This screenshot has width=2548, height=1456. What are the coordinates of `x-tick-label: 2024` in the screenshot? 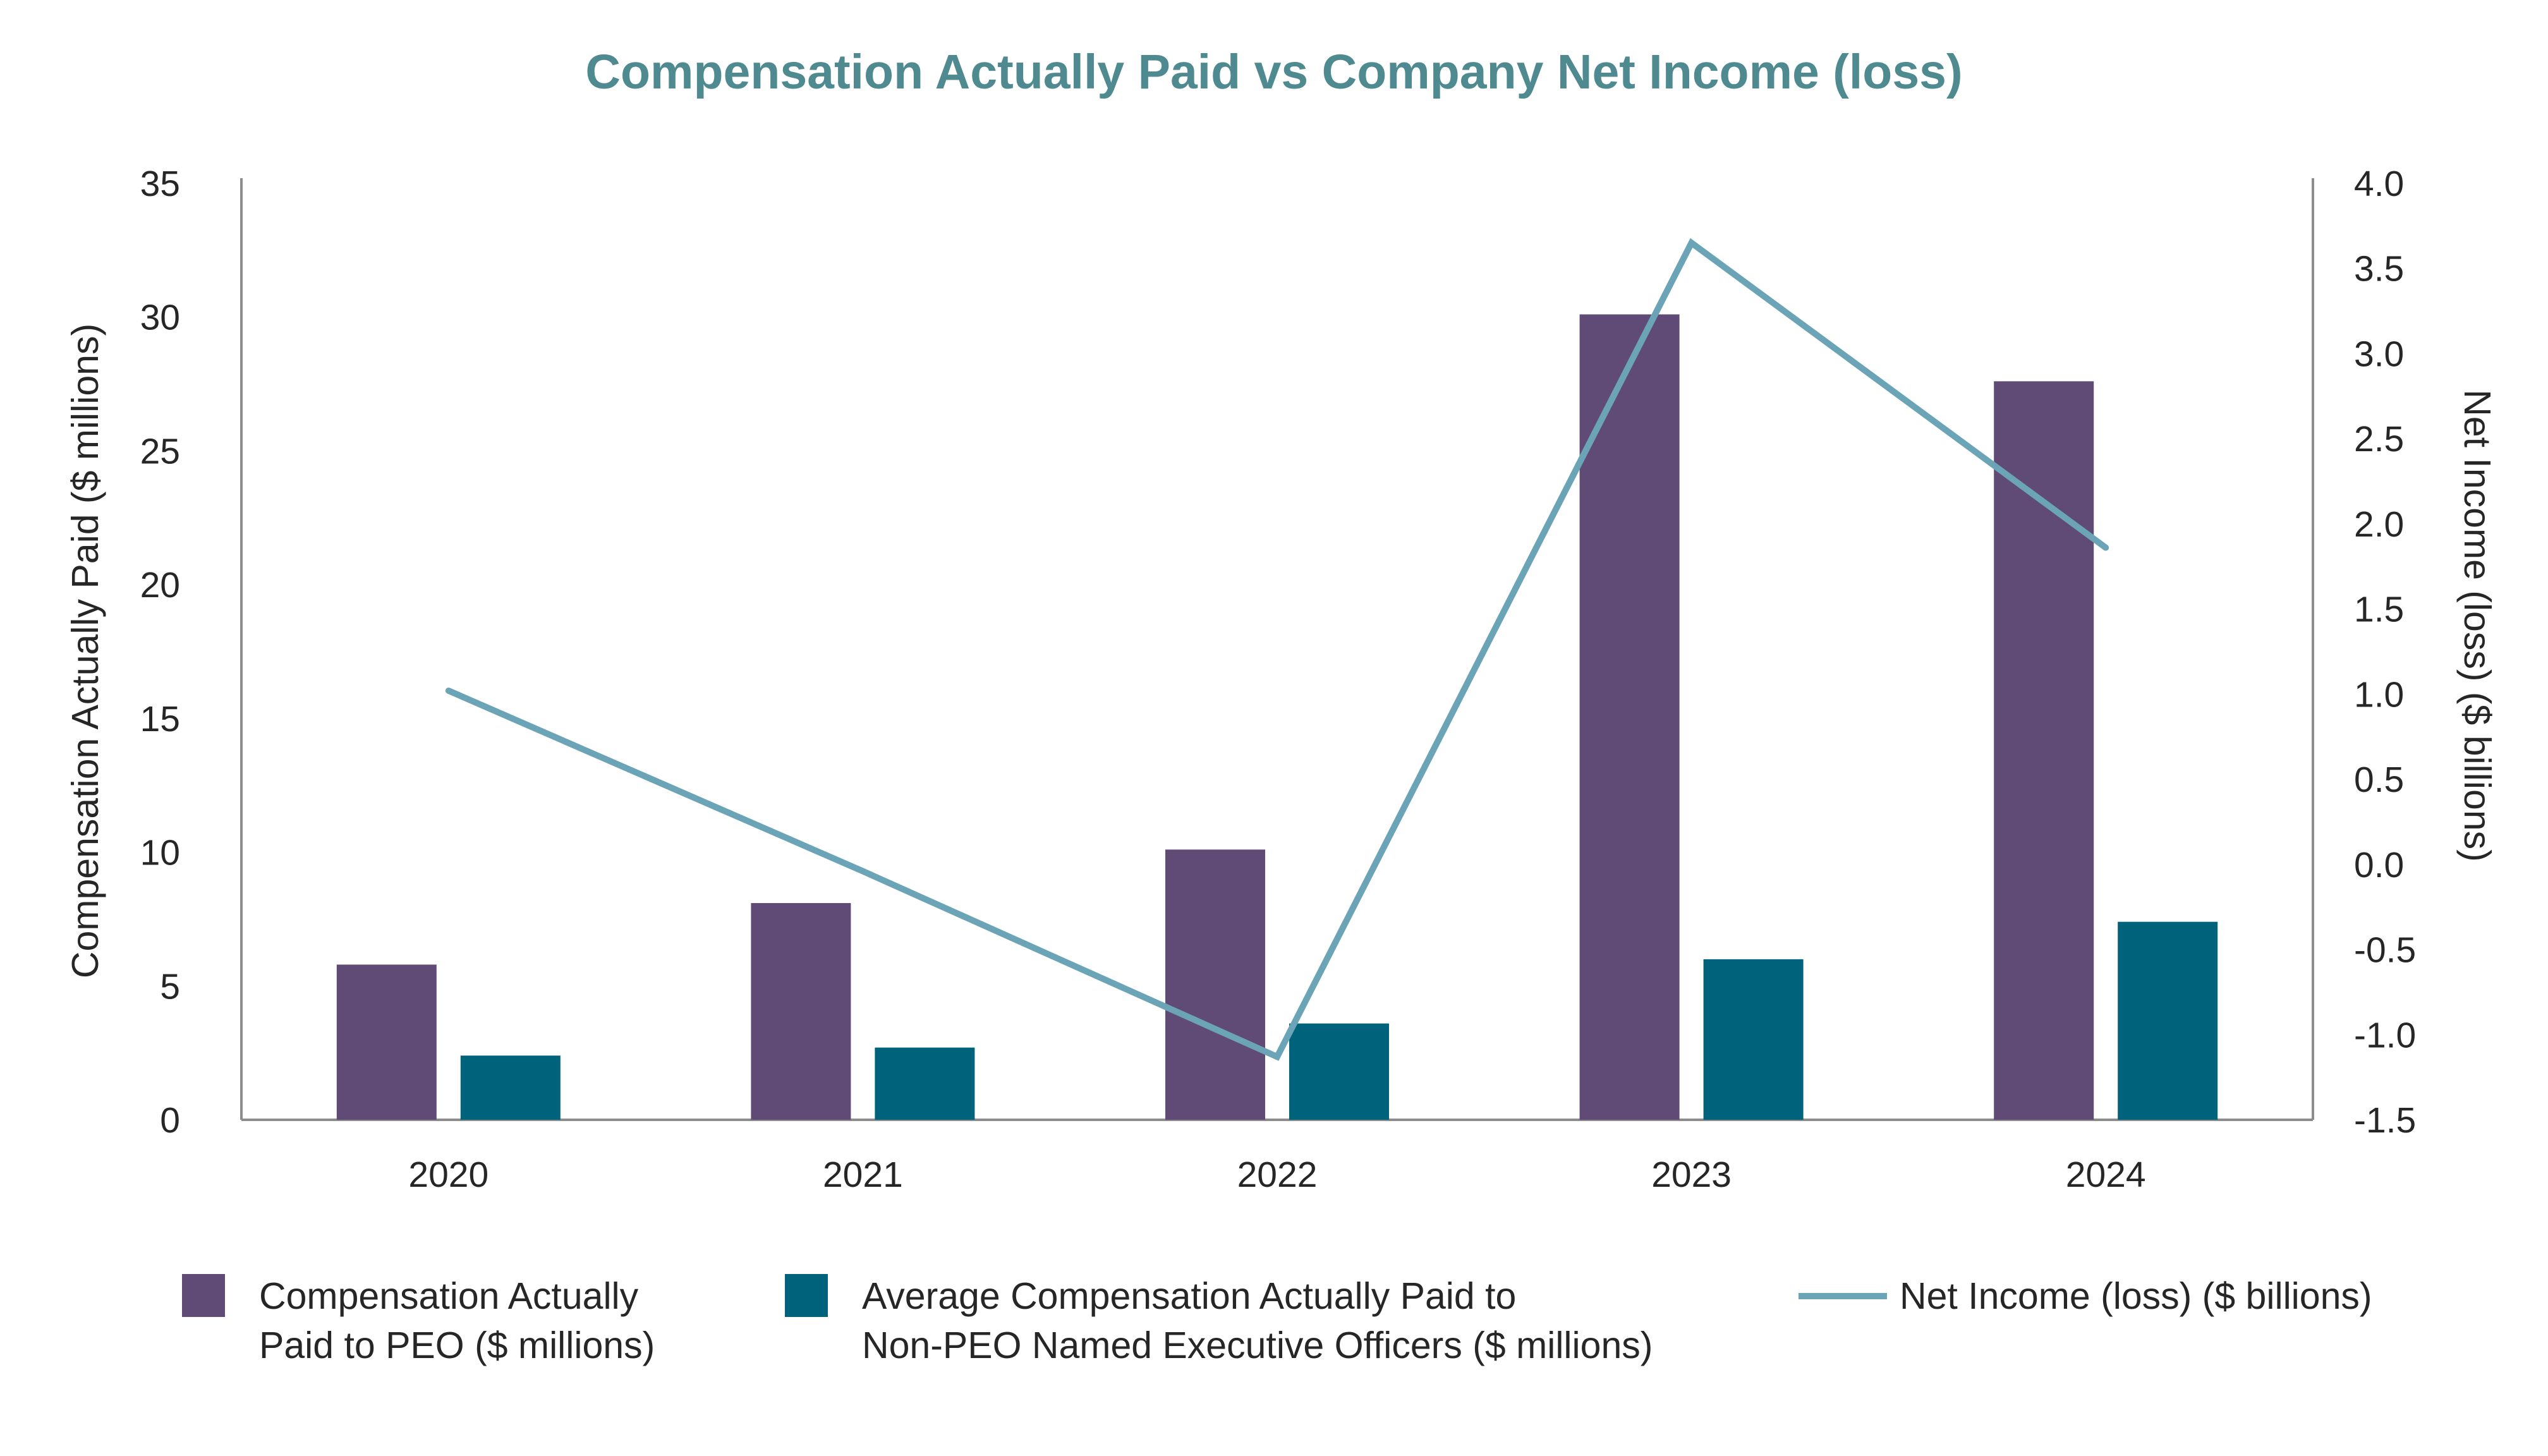 It's located at (2106, 1175).